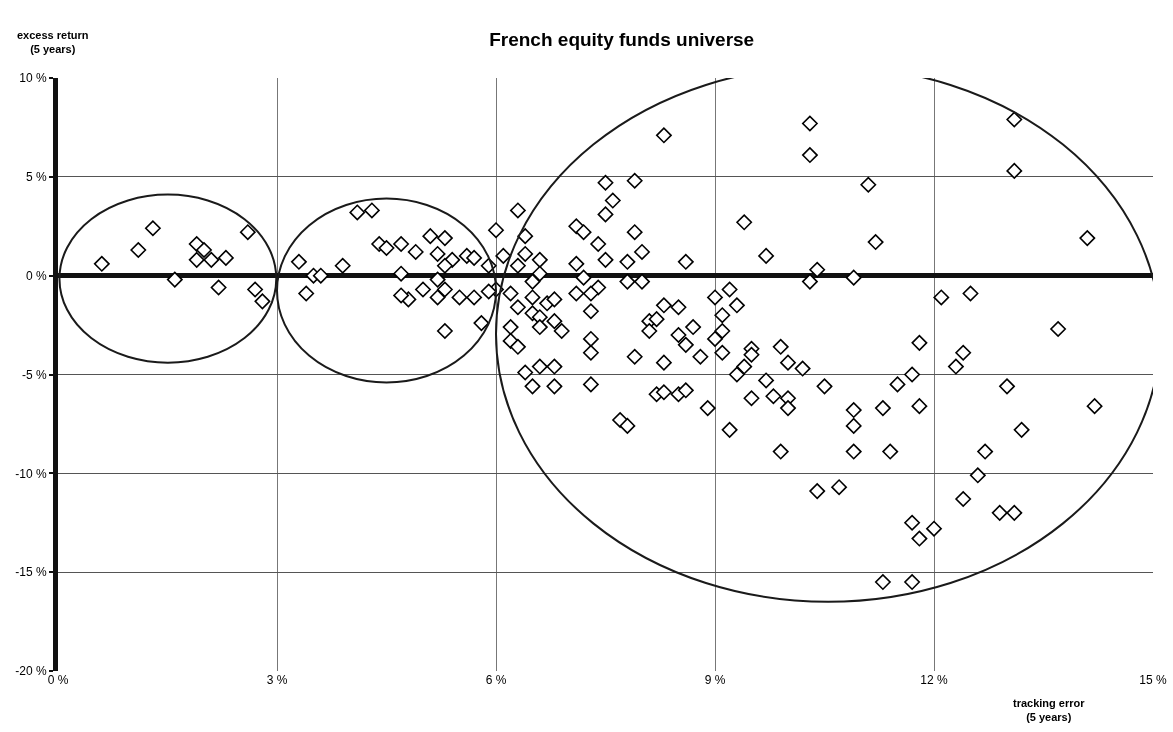 This screenshot has width=1173, height=732. Describe the element at coordinates (1049, 710) in the screenshot. I see `x-axis-title: tracking error (5 years)` at that location.